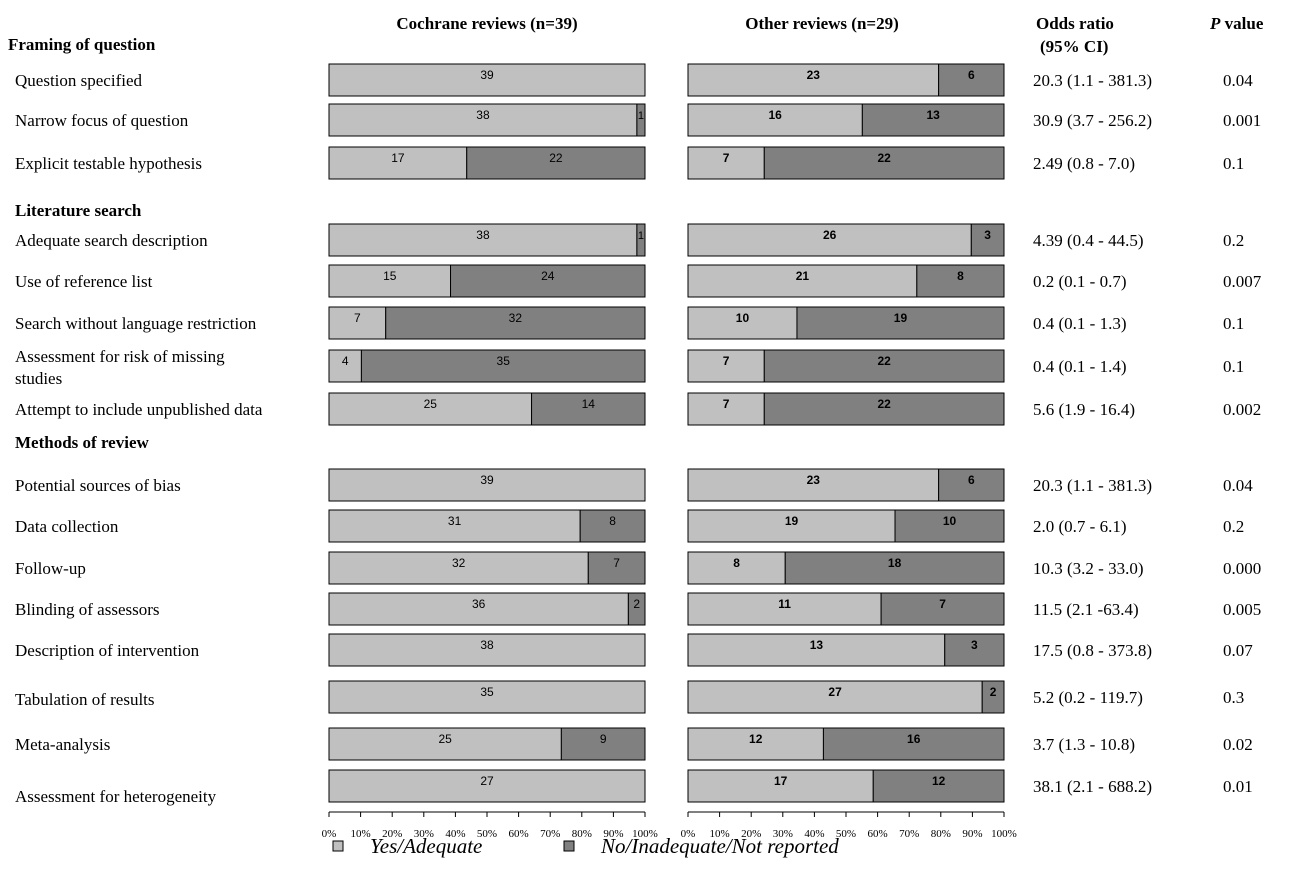  What do you see at coordinates (62, 744) in the screenshot?
I see `row-label: Meta-analysis` at bounding box center [62, 744].